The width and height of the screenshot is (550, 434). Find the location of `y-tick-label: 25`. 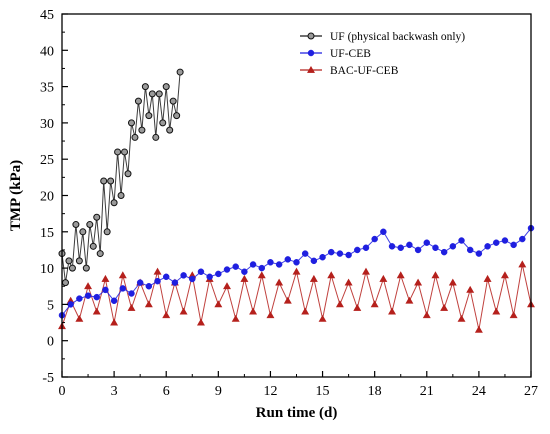

y-tick-label: 25 is located at coordinates (47, 160).